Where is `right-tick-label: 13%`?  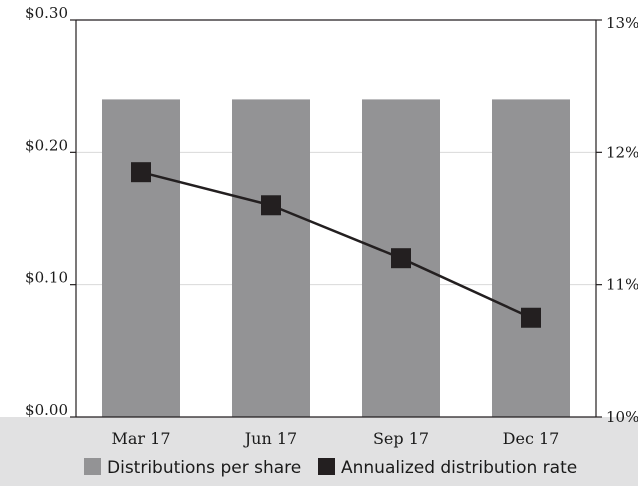 right-tick-label: 13% is located at coordinates (622, 23).